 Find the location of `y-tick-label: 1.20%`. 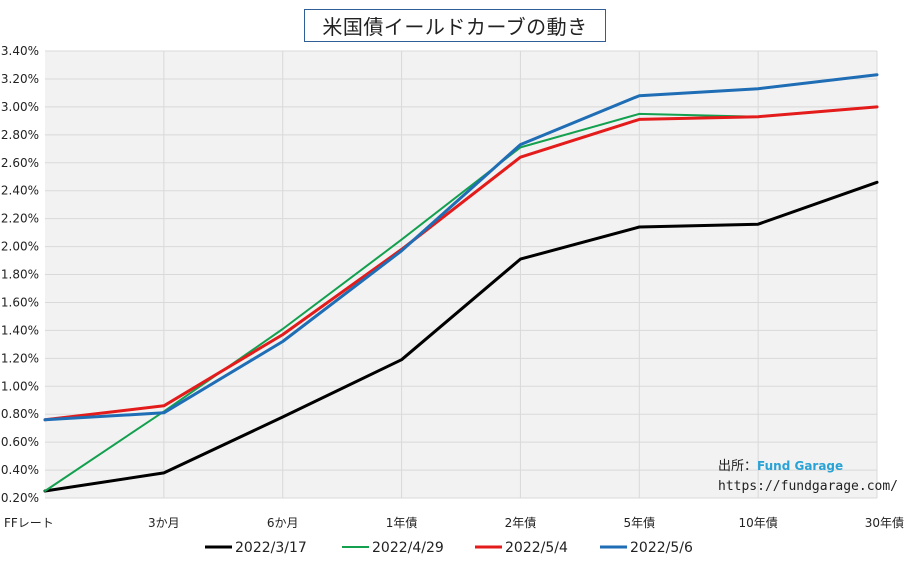

y-tick-label: 1.20% is located at coordinates (20, 358).